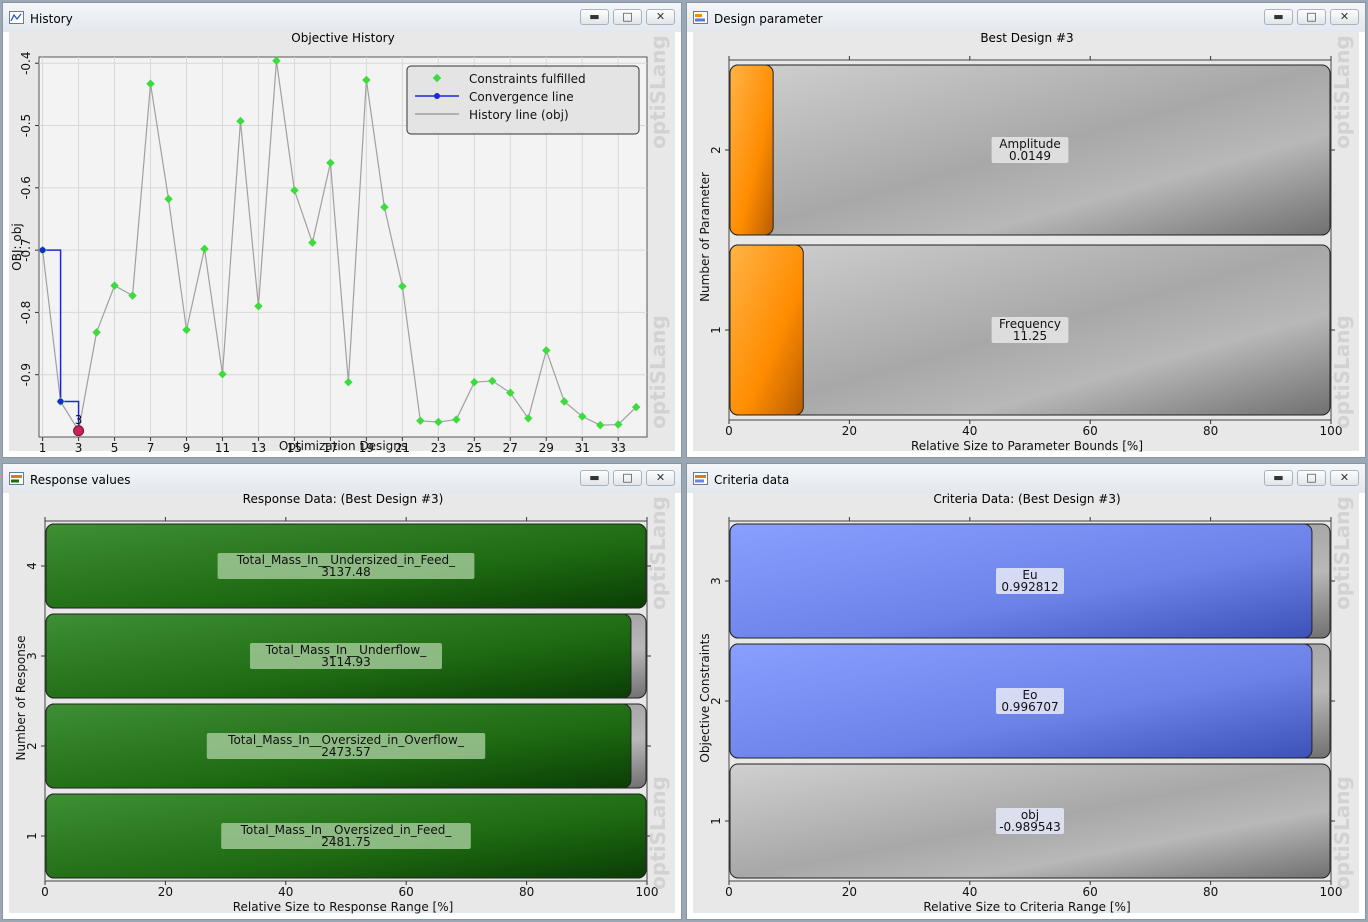  I want to click on x-axis-label: Relative Size to Criteria Range [%], so click(1026, 907).